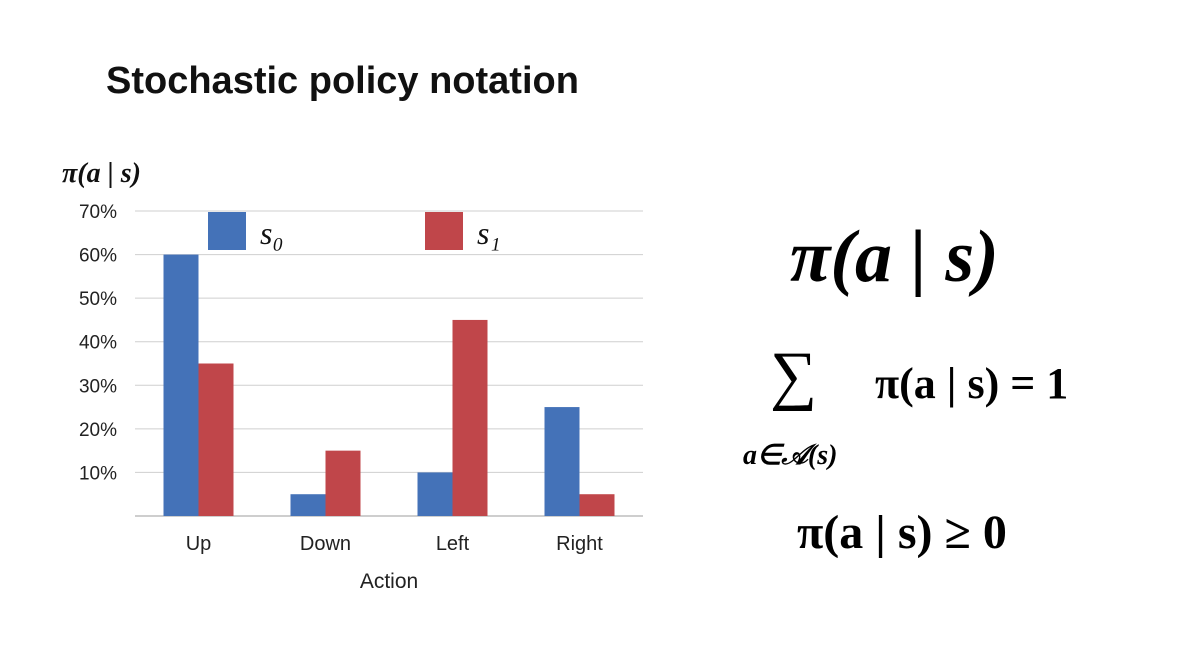 This screenshot has height=657, width=1190. What do you see at coordinates (453, 544) in the screenshot?
I see `x-tick-label: Left` at bounding box center [453, 544].